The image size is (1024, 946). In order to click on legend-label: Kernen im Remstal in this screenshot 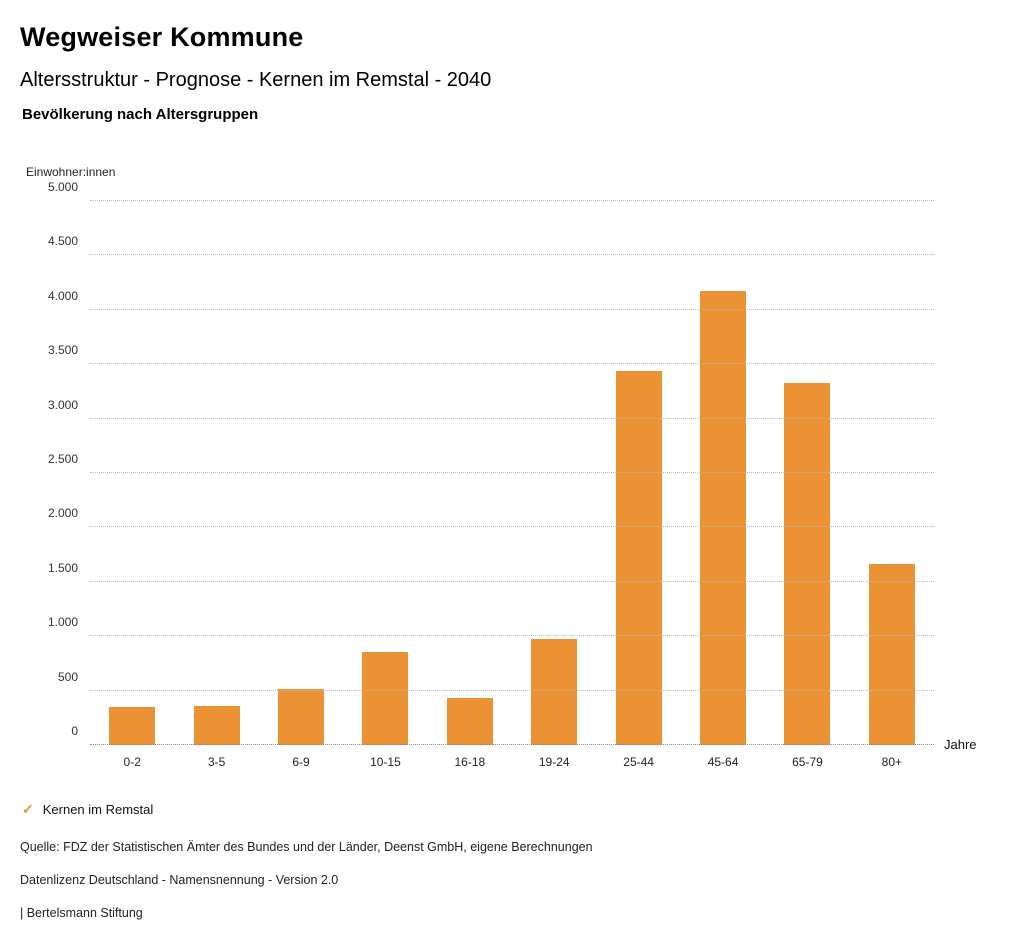, I will do `click(98, 809)`.